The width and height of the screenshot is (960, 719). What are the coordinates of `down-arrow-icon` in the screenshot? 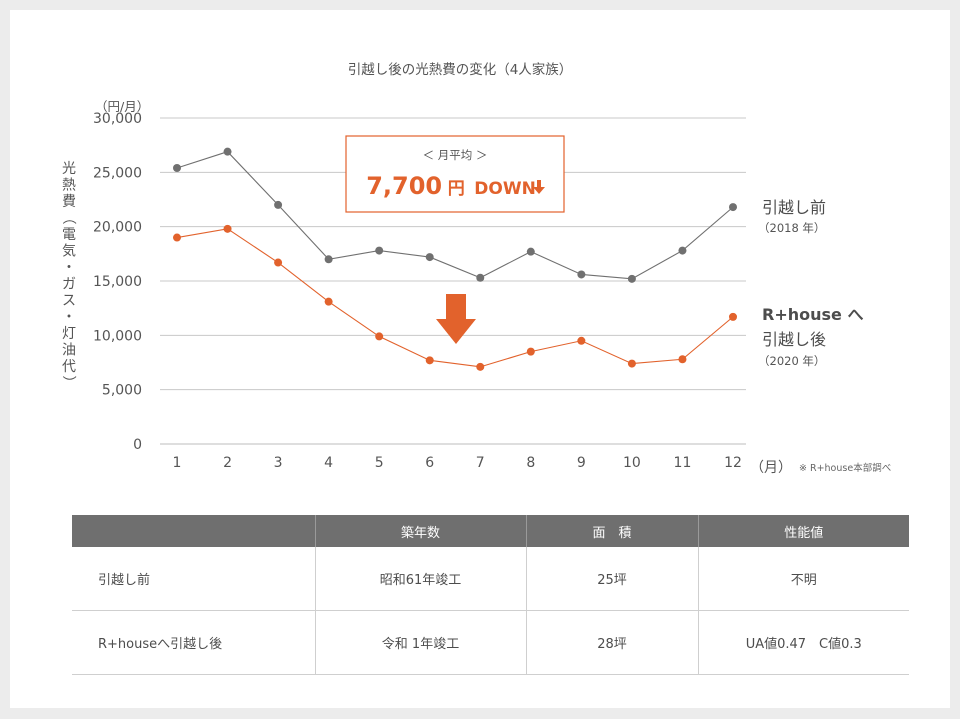 It's located at (456, 319).